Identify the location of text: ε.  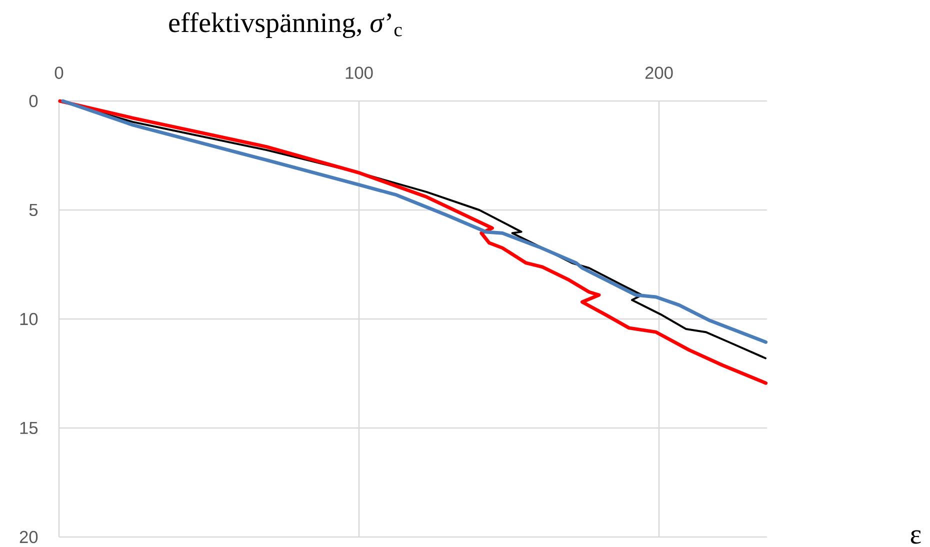
(915, 537).